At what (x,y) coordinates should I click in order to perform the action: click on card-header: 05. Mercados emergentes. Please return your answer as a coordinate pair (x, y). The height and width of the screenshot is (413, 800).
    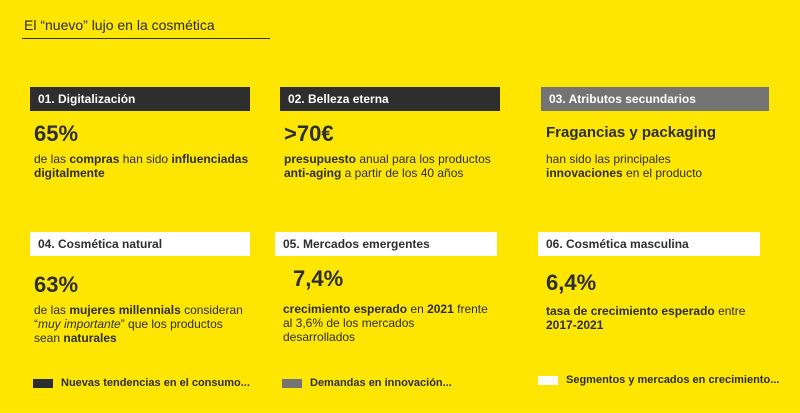
    Looking at the image, I should click on (386, 244).